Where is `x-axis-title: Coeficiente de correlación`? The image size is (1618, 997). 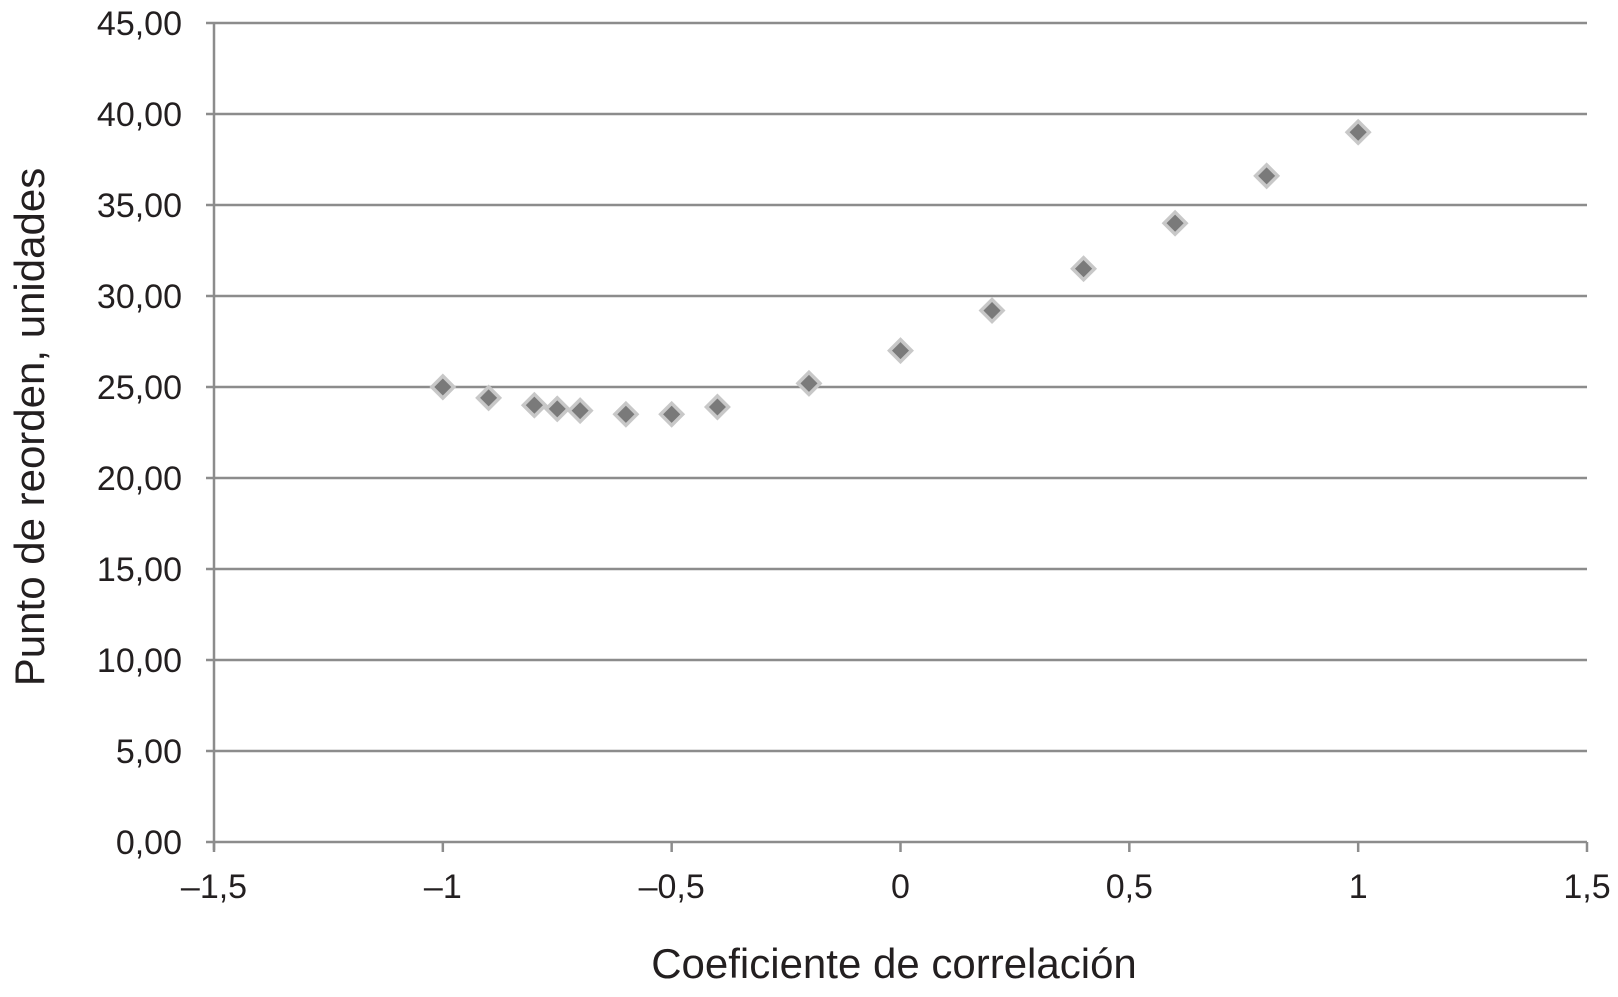 x-axis-title: Coeficiente de correlación is located at coordinates (894, 963).